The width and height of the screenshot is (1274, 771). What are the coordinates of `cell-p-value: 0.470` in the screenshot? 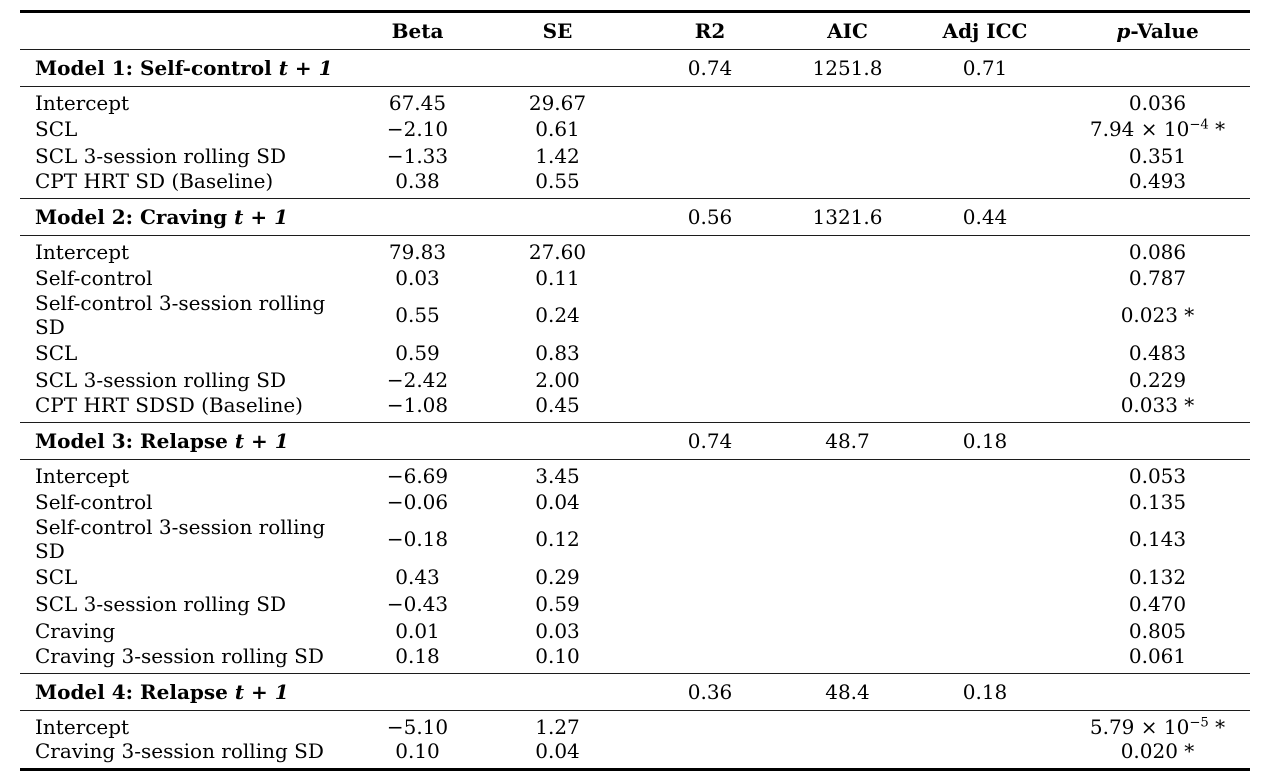 It's located at (1157, 603).